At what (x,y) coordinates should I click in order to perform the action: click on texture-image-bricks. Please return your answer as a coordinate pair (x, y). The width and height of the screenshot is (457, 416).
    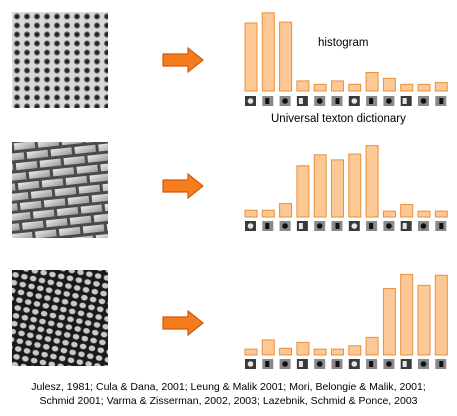
    Looking at the image, I should click on (60, 190).